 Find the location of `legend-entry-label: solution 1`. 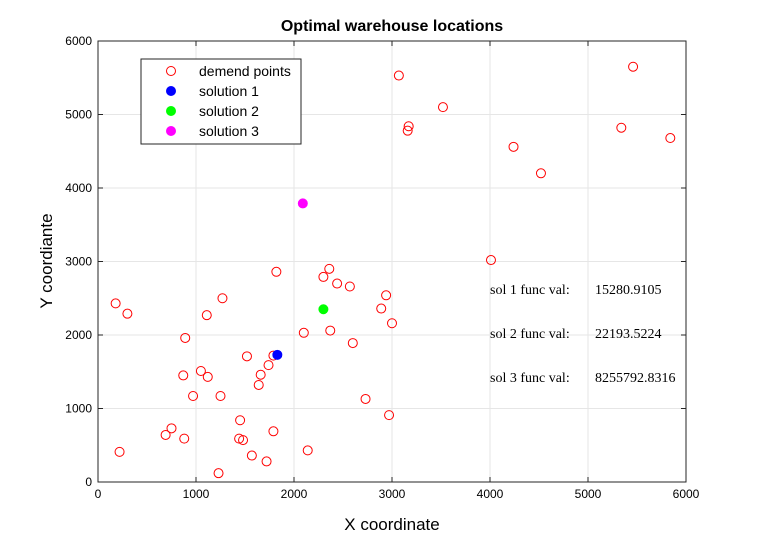

legend-entry-label: solution 1 is located at coordinates (229, 91).